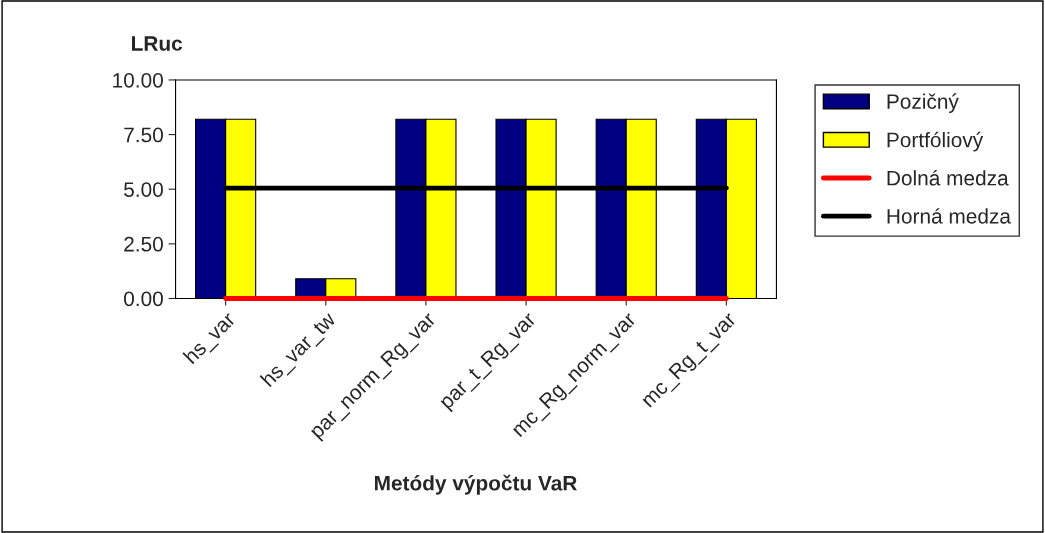  Describe the element at coordinates (935, 141) in the screenshot. I see `legend-label: Portfóliový` at that location.